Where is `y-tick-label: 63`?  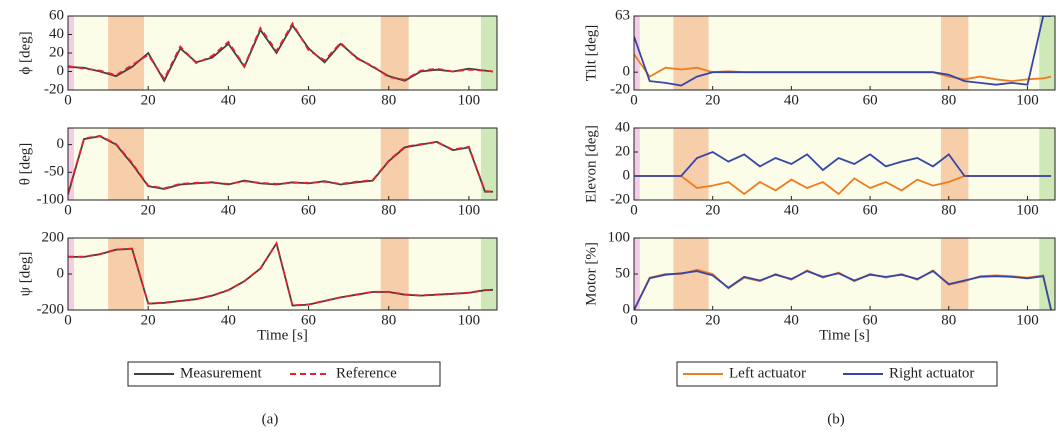 y-tick-label: 63 is located at coordinates (622, 15).